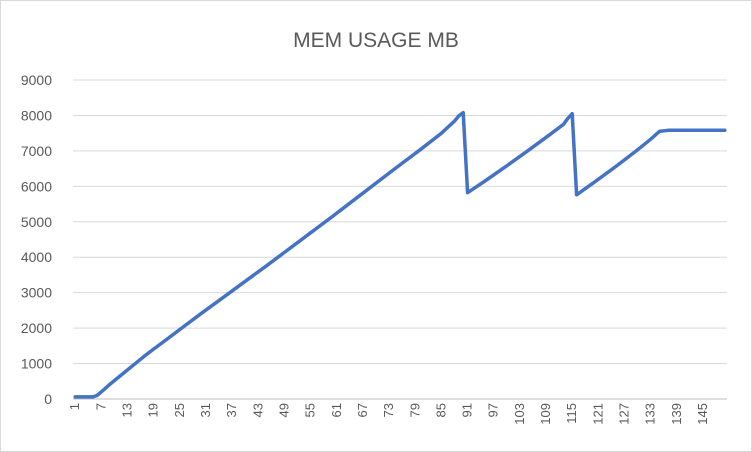 The image size is (752, 452). I want to click on x-tick-label: 7, so click(100, 406).